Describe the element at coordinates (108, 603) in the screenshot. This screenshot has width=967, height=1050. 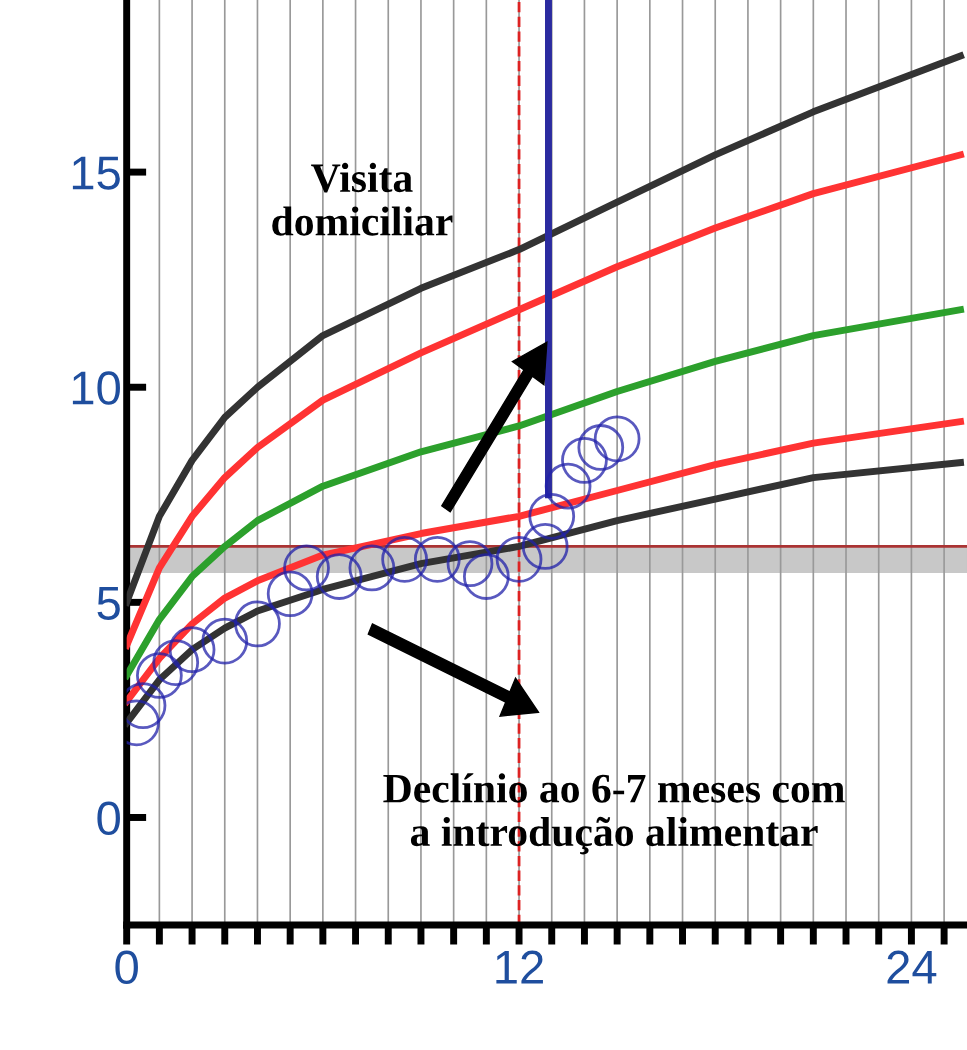
I see `y-tick-label: 5` at that location.